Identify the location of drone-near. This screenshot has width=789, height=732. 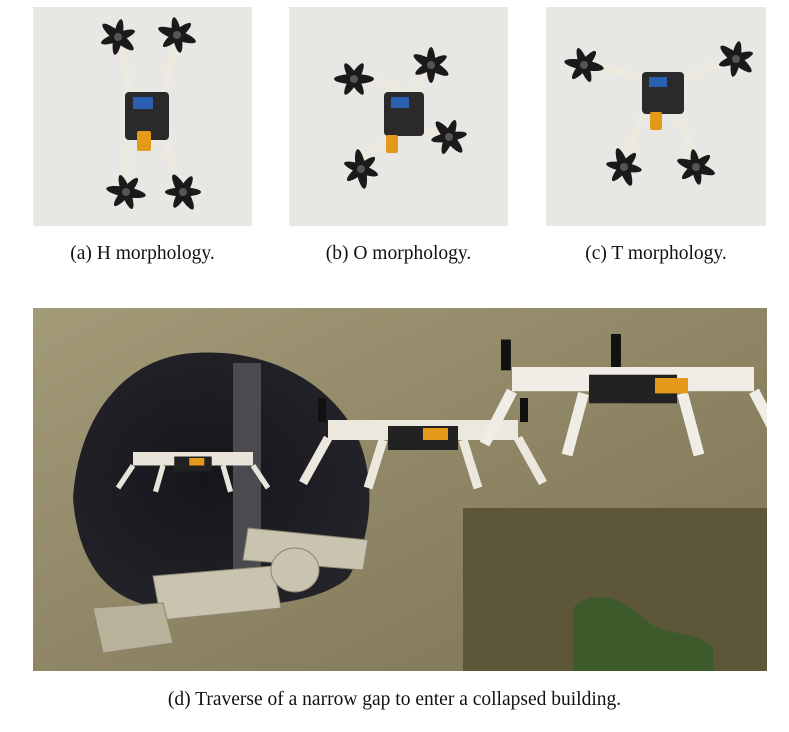
(623, 395).